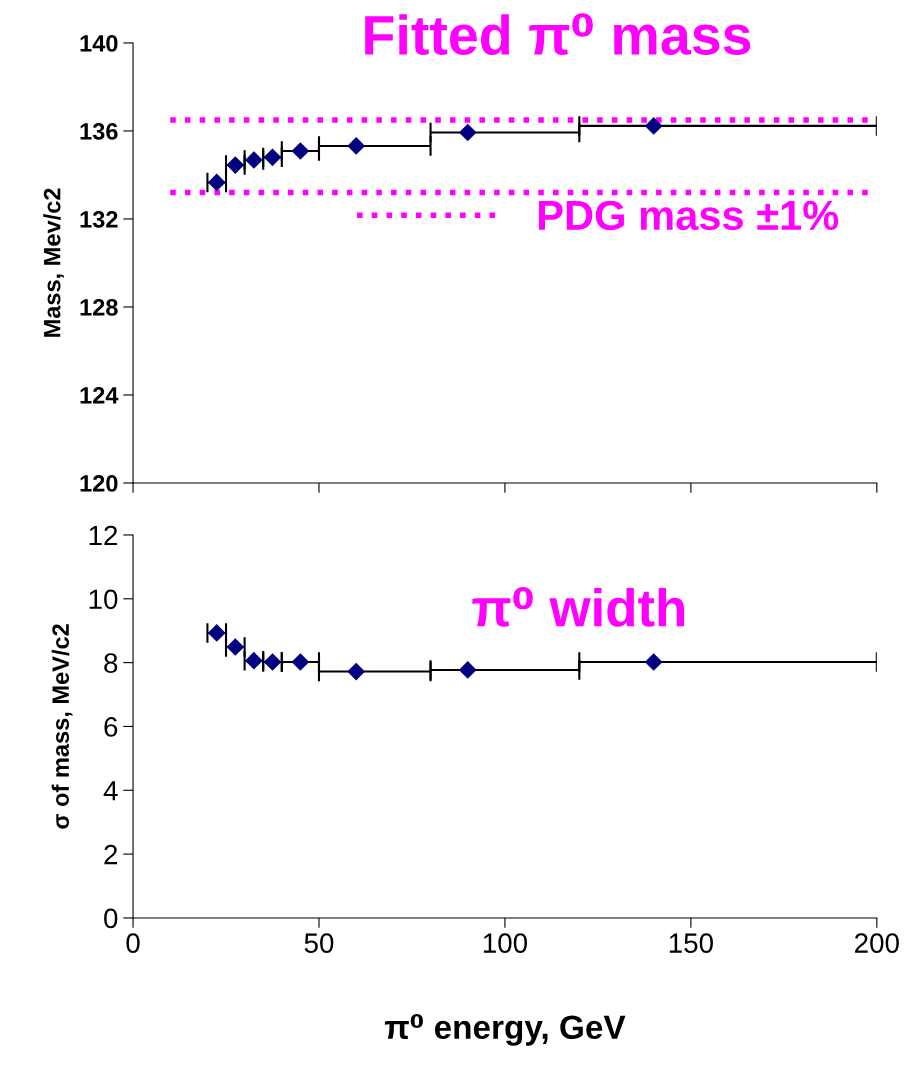  I want to click on chart-title: Fitted π⁰ mass, so click(558, 34).